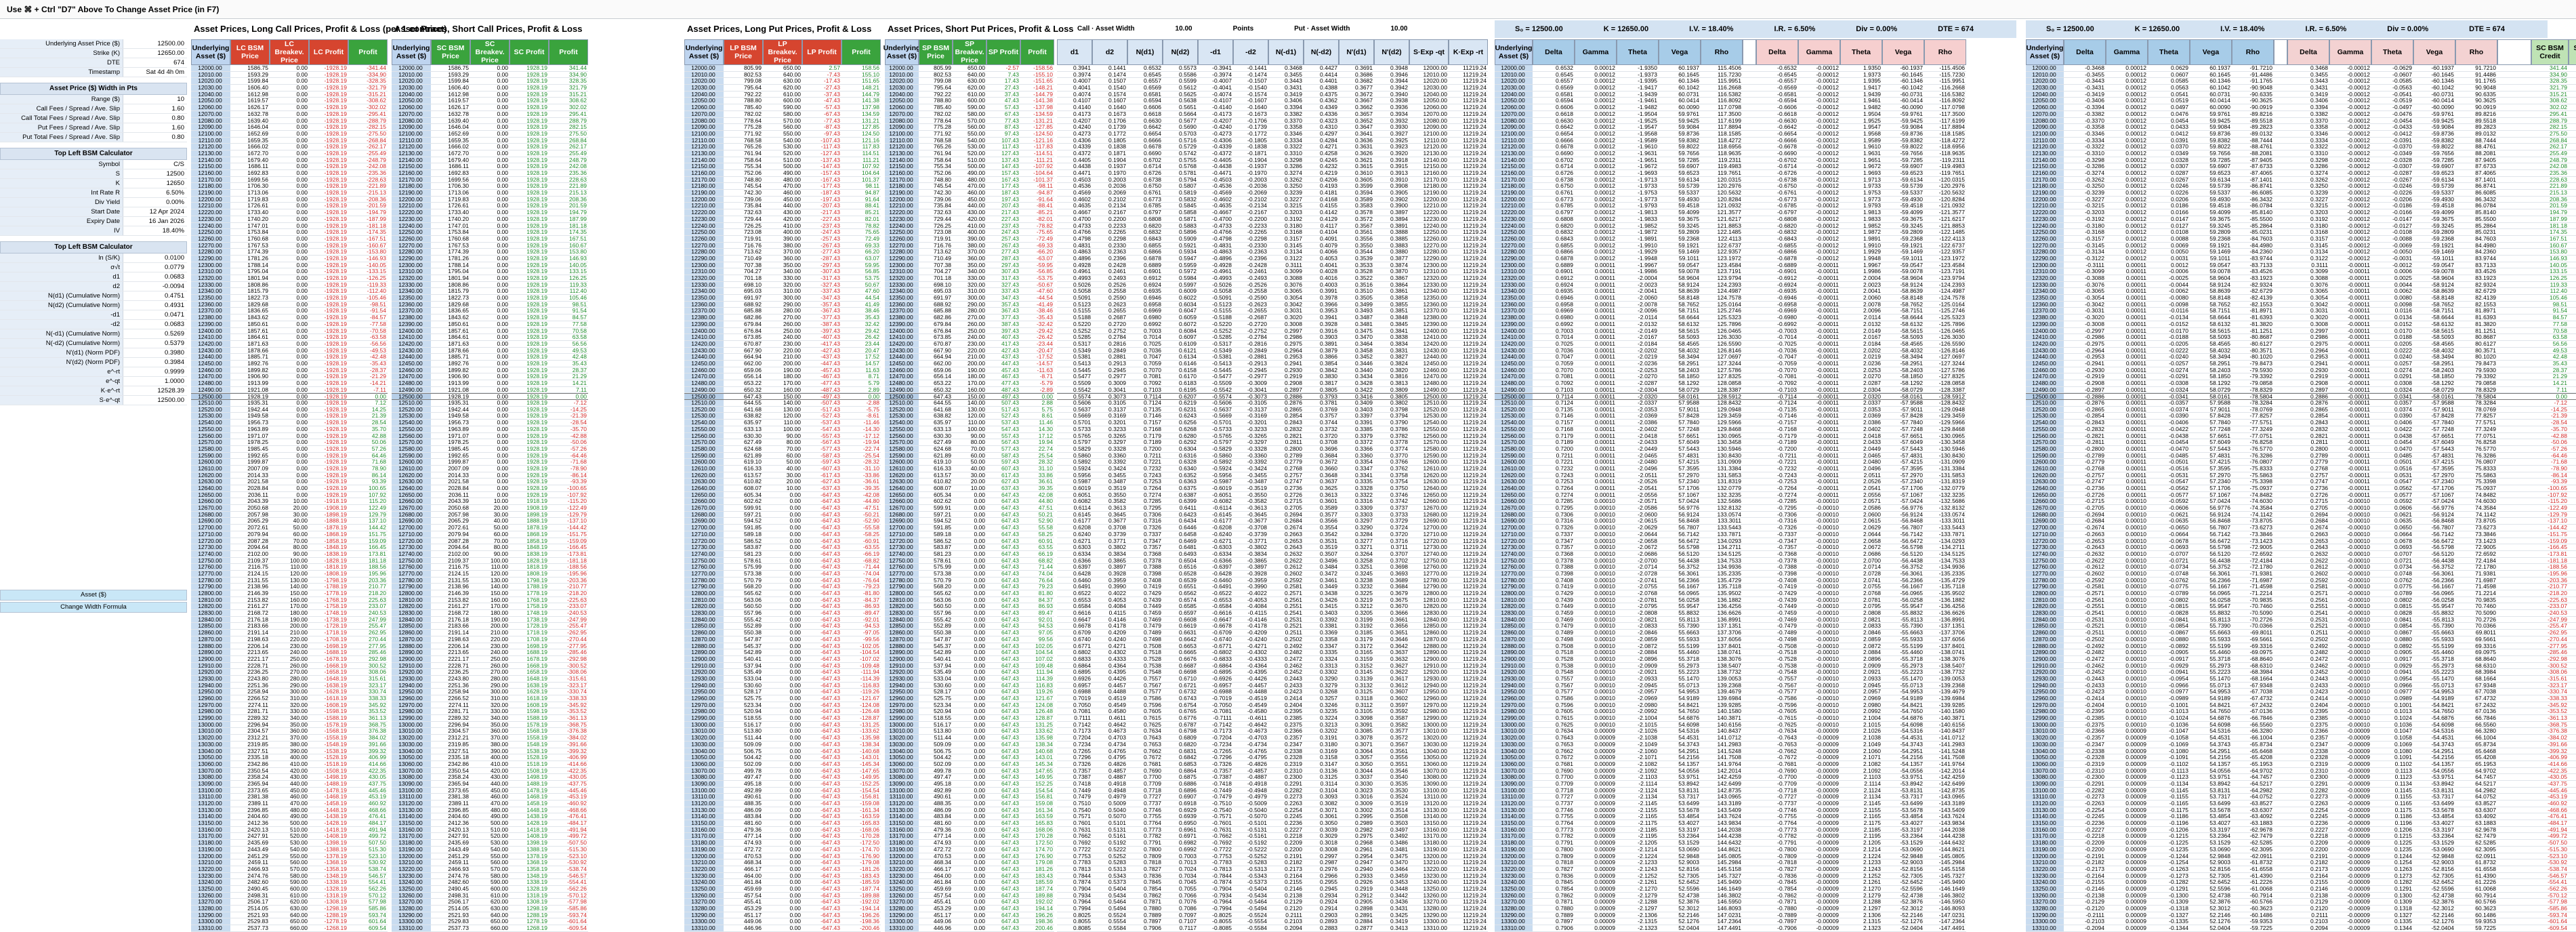  Describe the element at coordinates (289, 876) in the screenshot. I see `table-cell: 580.00` at that location.